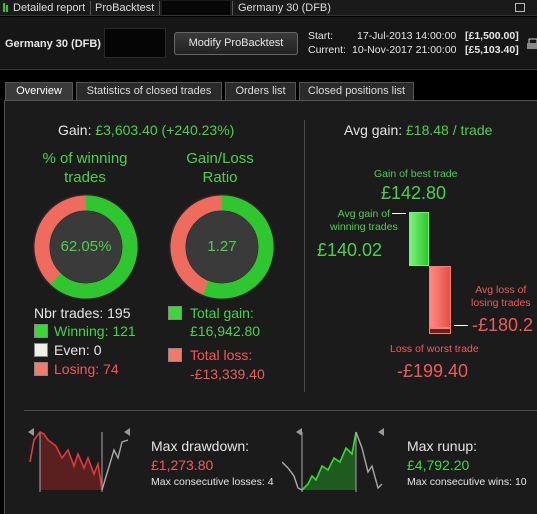  What do you see at coordinates (135, 43) in the screenshot?
I see `redacted-field` at bounding box center [135, 43].